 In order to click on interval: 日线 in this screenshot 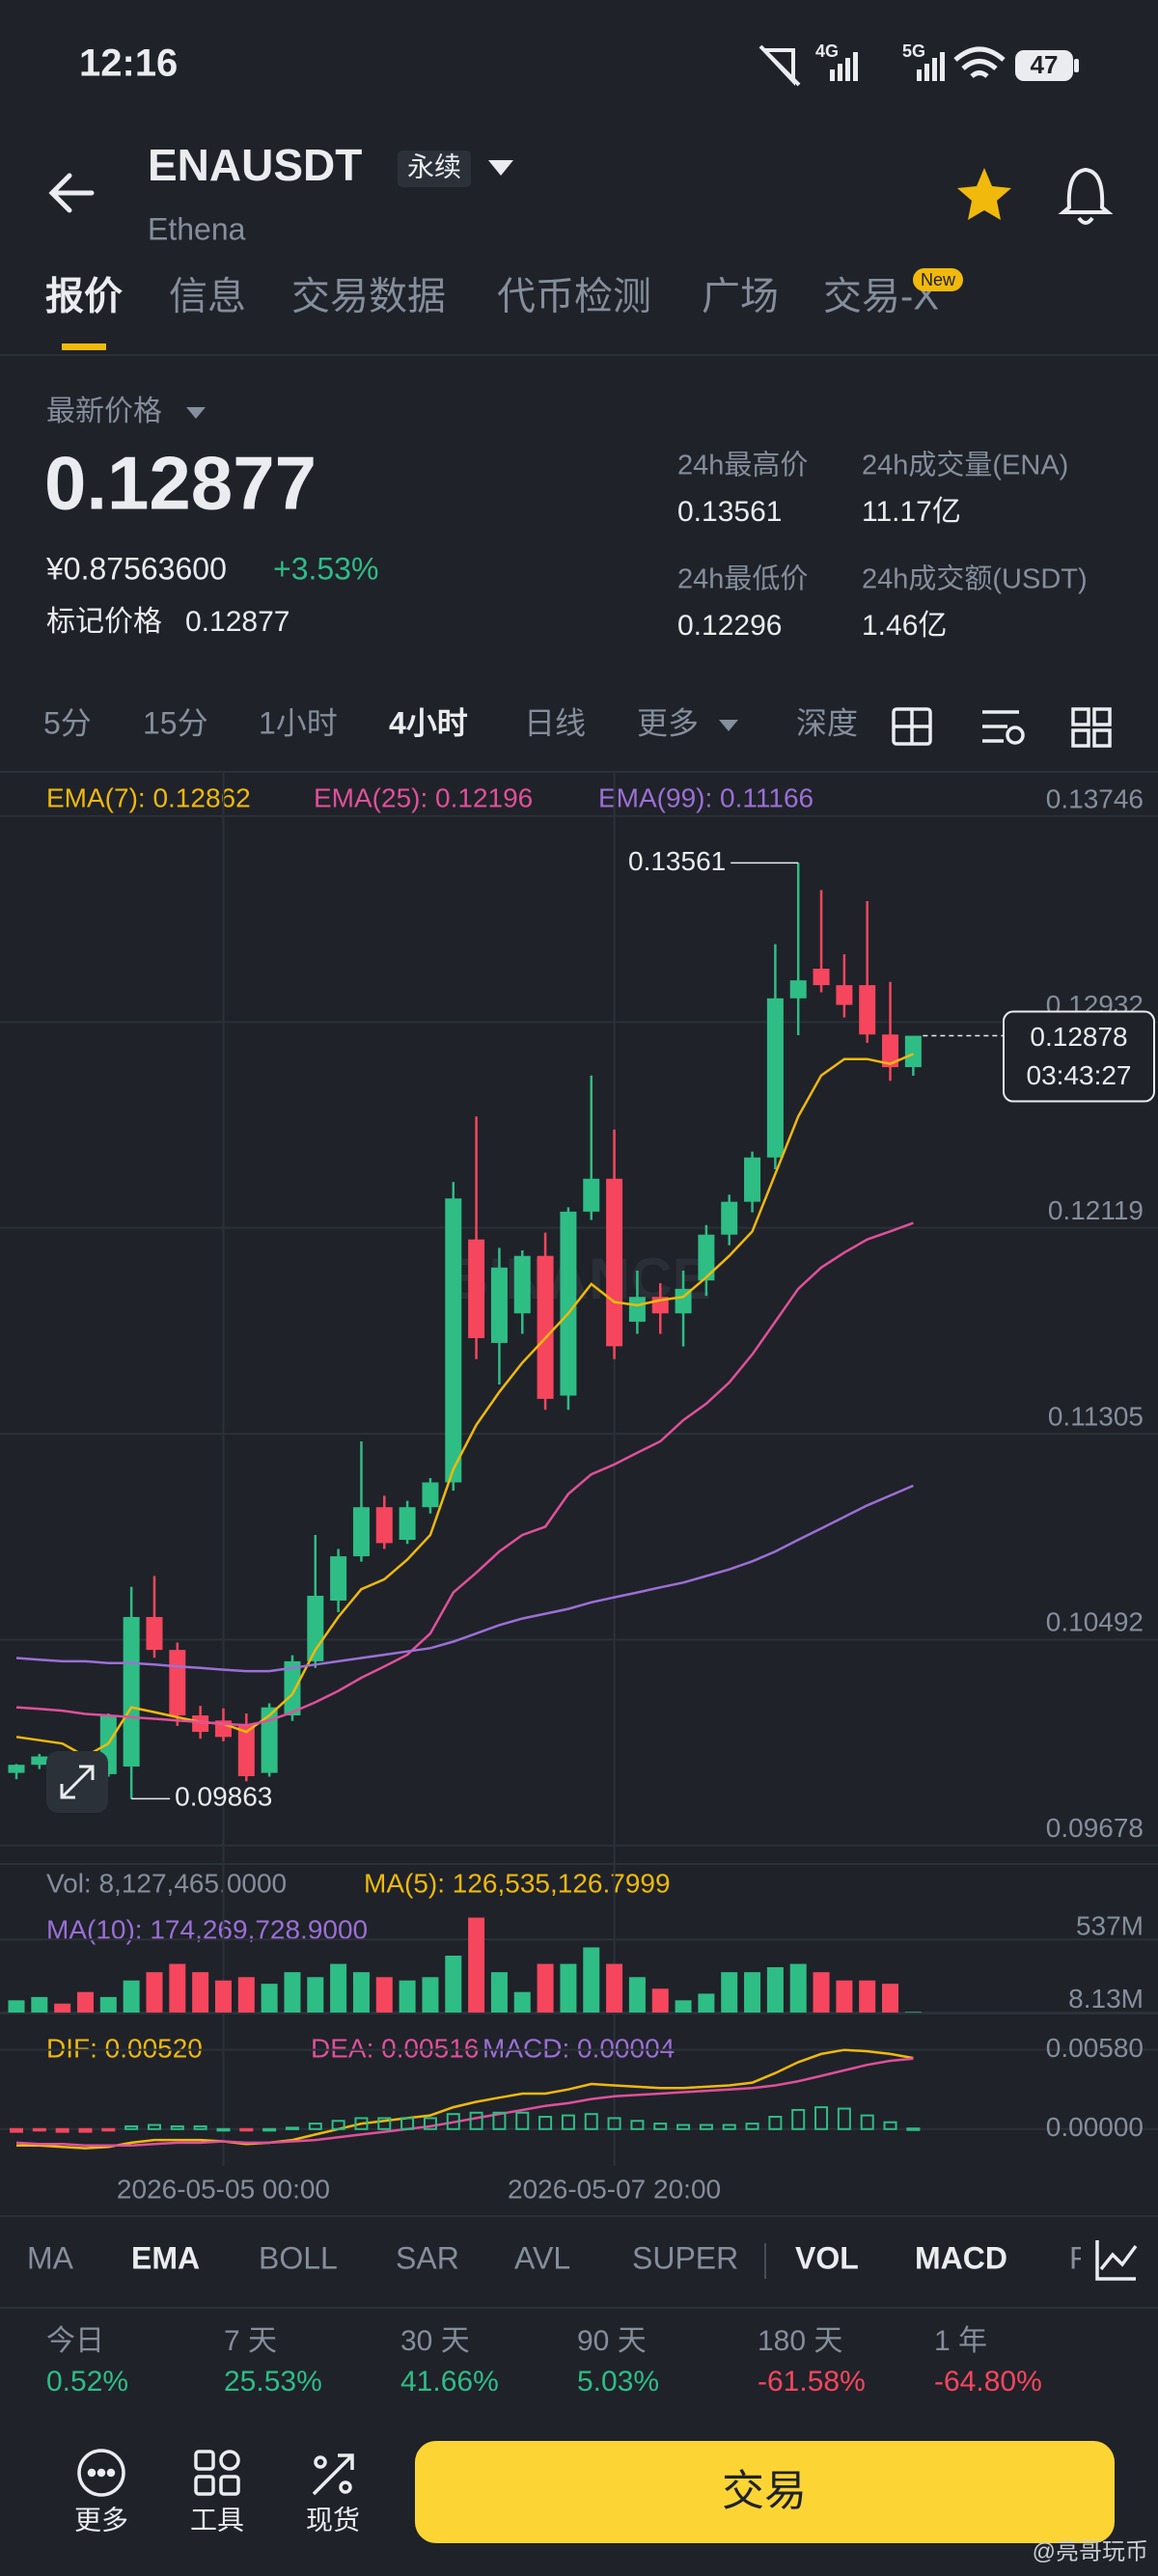, I will do `click(555, 723)`.